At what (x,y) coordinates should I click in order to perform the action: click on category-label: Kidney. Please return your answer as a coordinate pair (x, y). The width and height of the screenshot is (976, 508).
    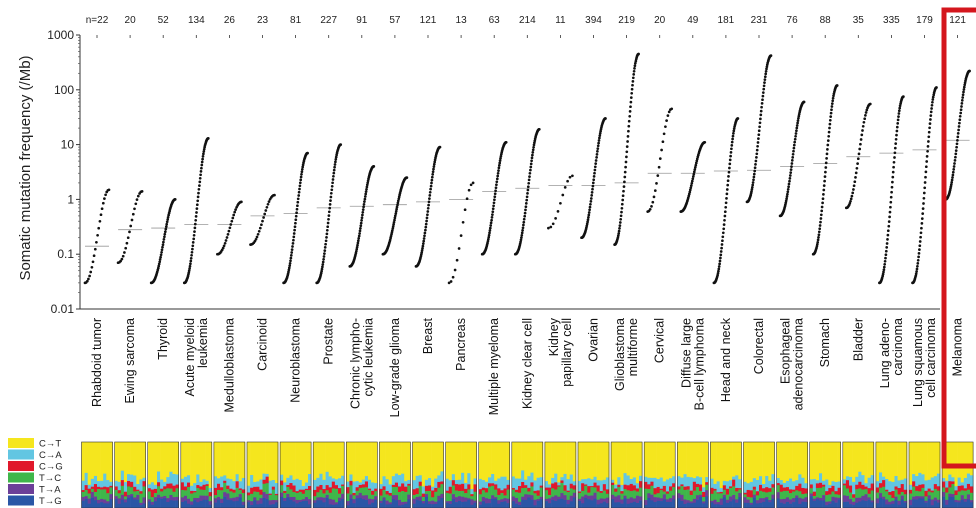
    Looking at the image, I should click on (554, 336).